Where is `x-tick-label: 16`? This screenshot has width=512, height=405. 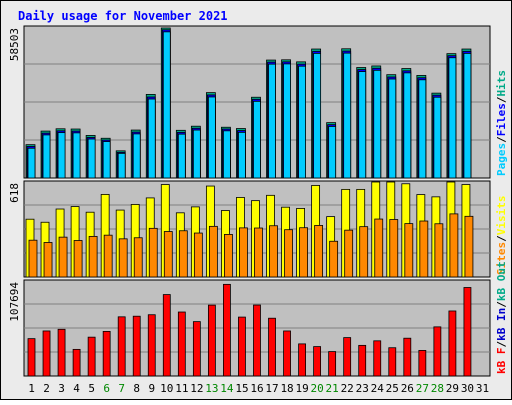 x-tick-label: 16 is located at coordinates (256, 388).